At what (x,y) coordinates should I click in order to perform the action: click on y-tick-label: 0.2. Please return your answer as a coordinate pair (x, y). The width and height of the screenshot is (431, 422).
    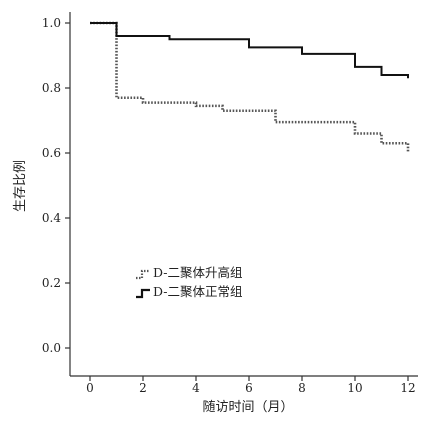
    Looking at the image, I should click on (51, 283).